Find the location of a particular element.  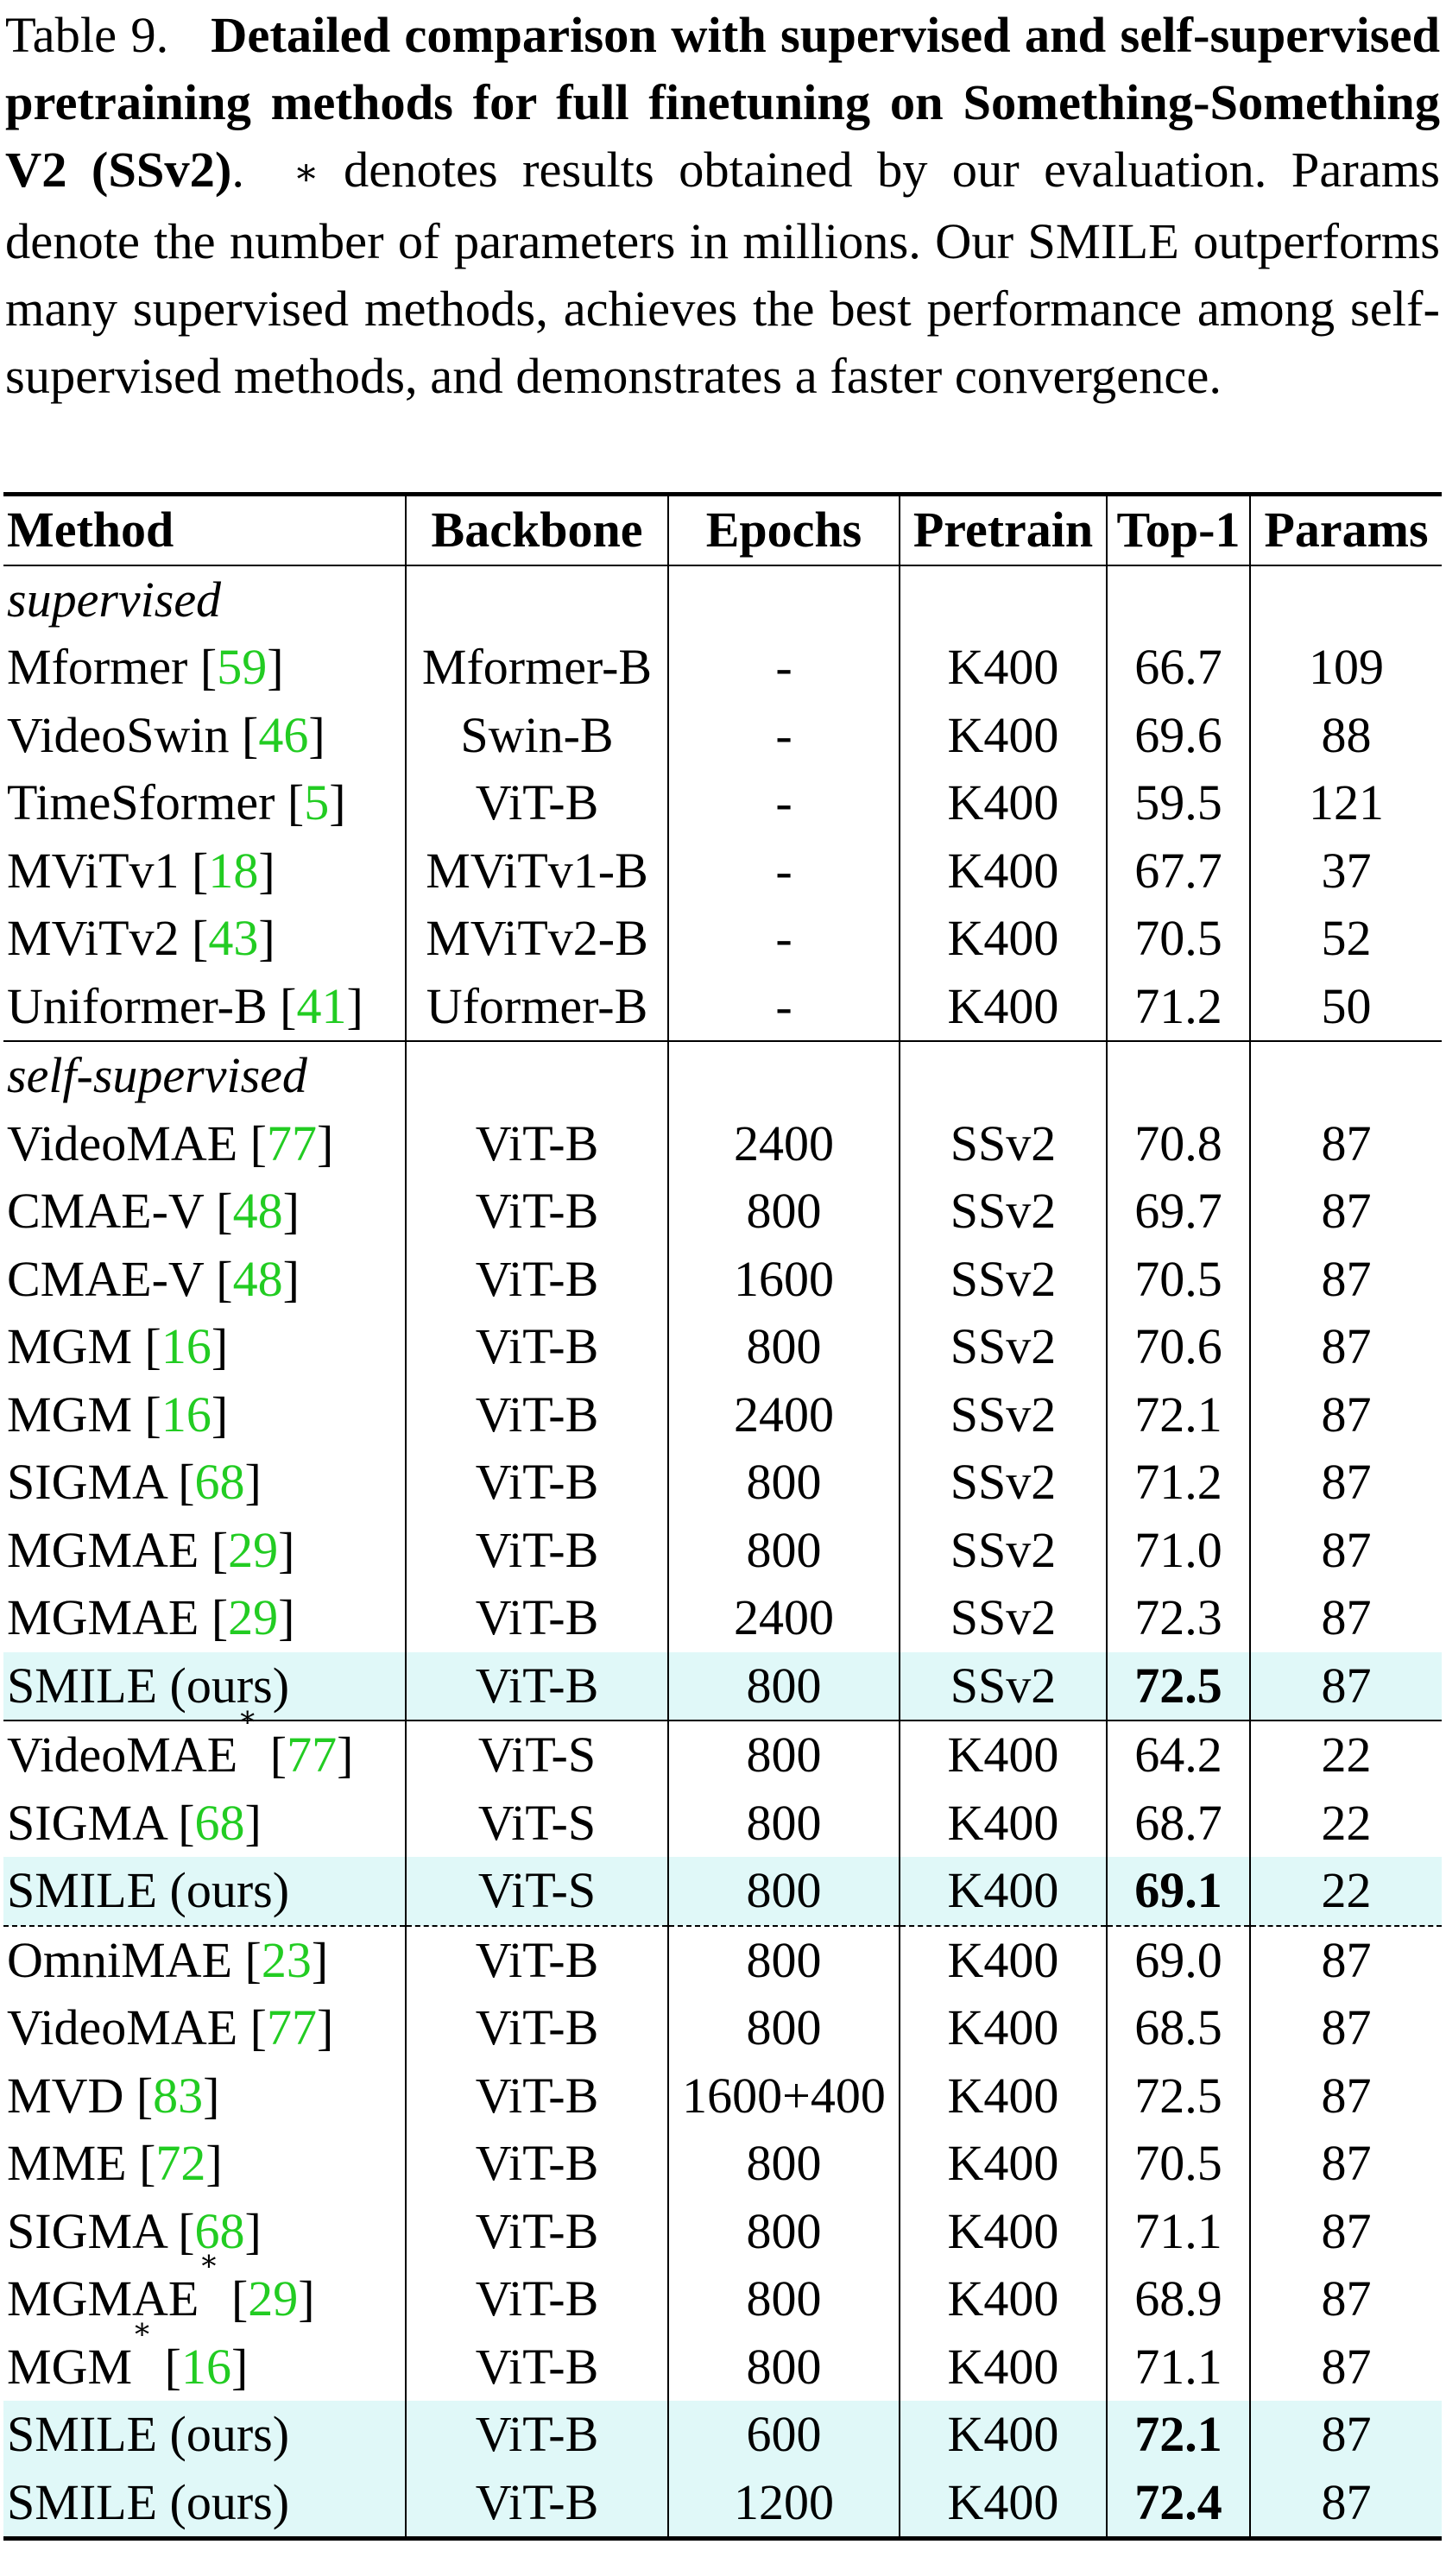

cell-top1: 71.0 is located at coordinates (1178, 1550).